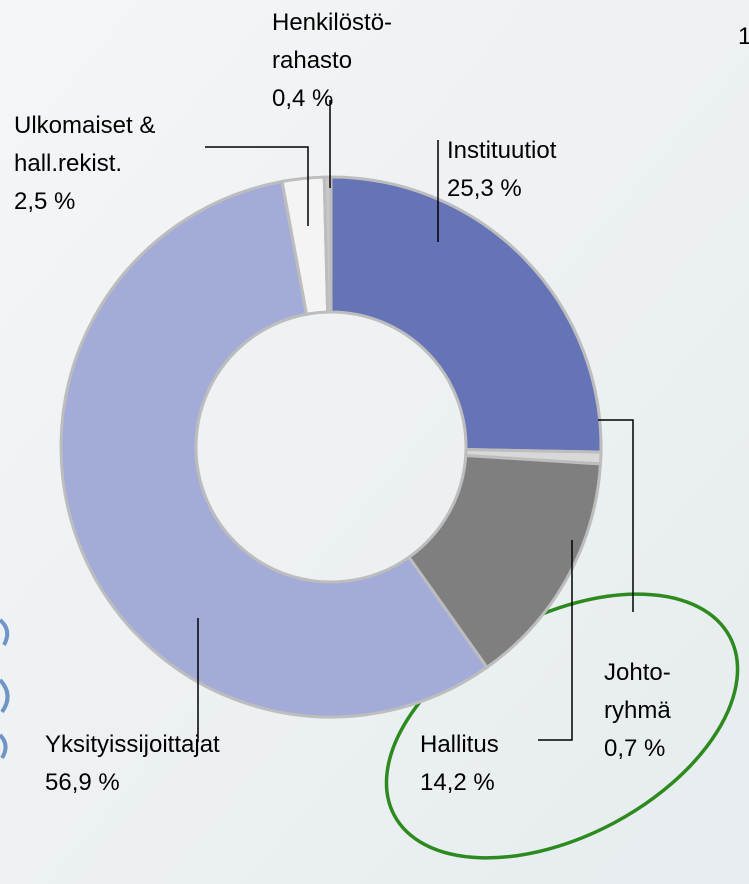 The width and height of the screenshot is (749, 884). Describe the element at coordinates (459, 744) in the screenshot. I see `segment-label: Hallitus` at that location.